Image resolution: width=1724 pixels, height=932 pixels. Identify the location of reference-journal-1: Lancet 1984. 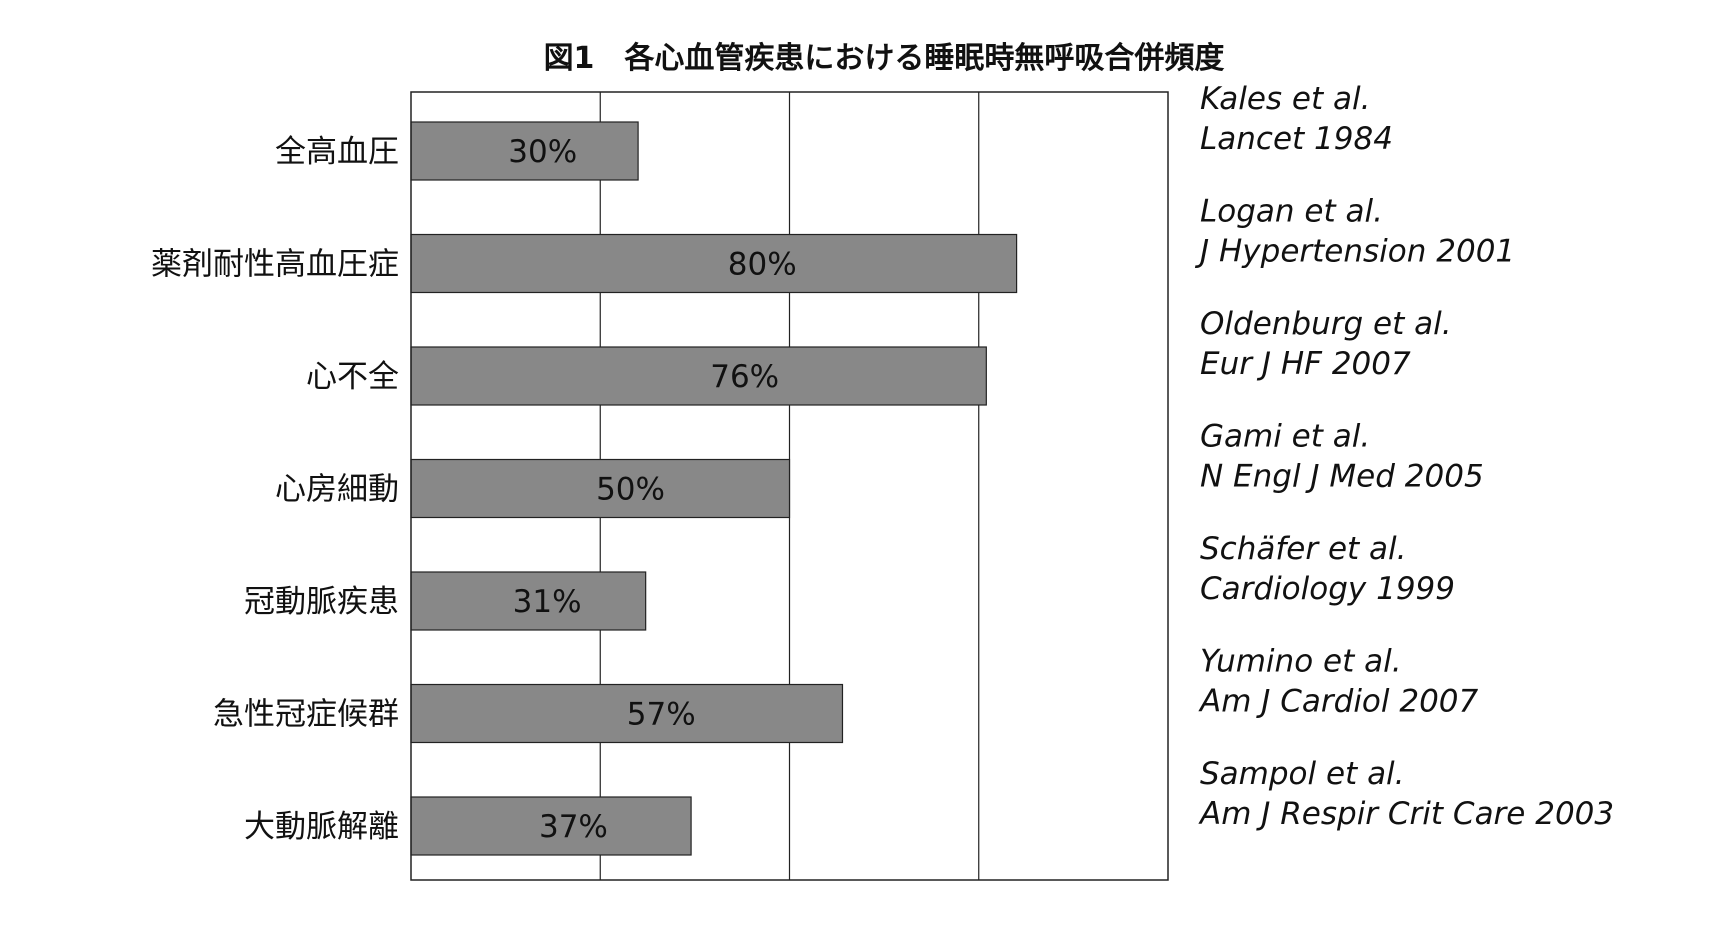
(1296, 139).